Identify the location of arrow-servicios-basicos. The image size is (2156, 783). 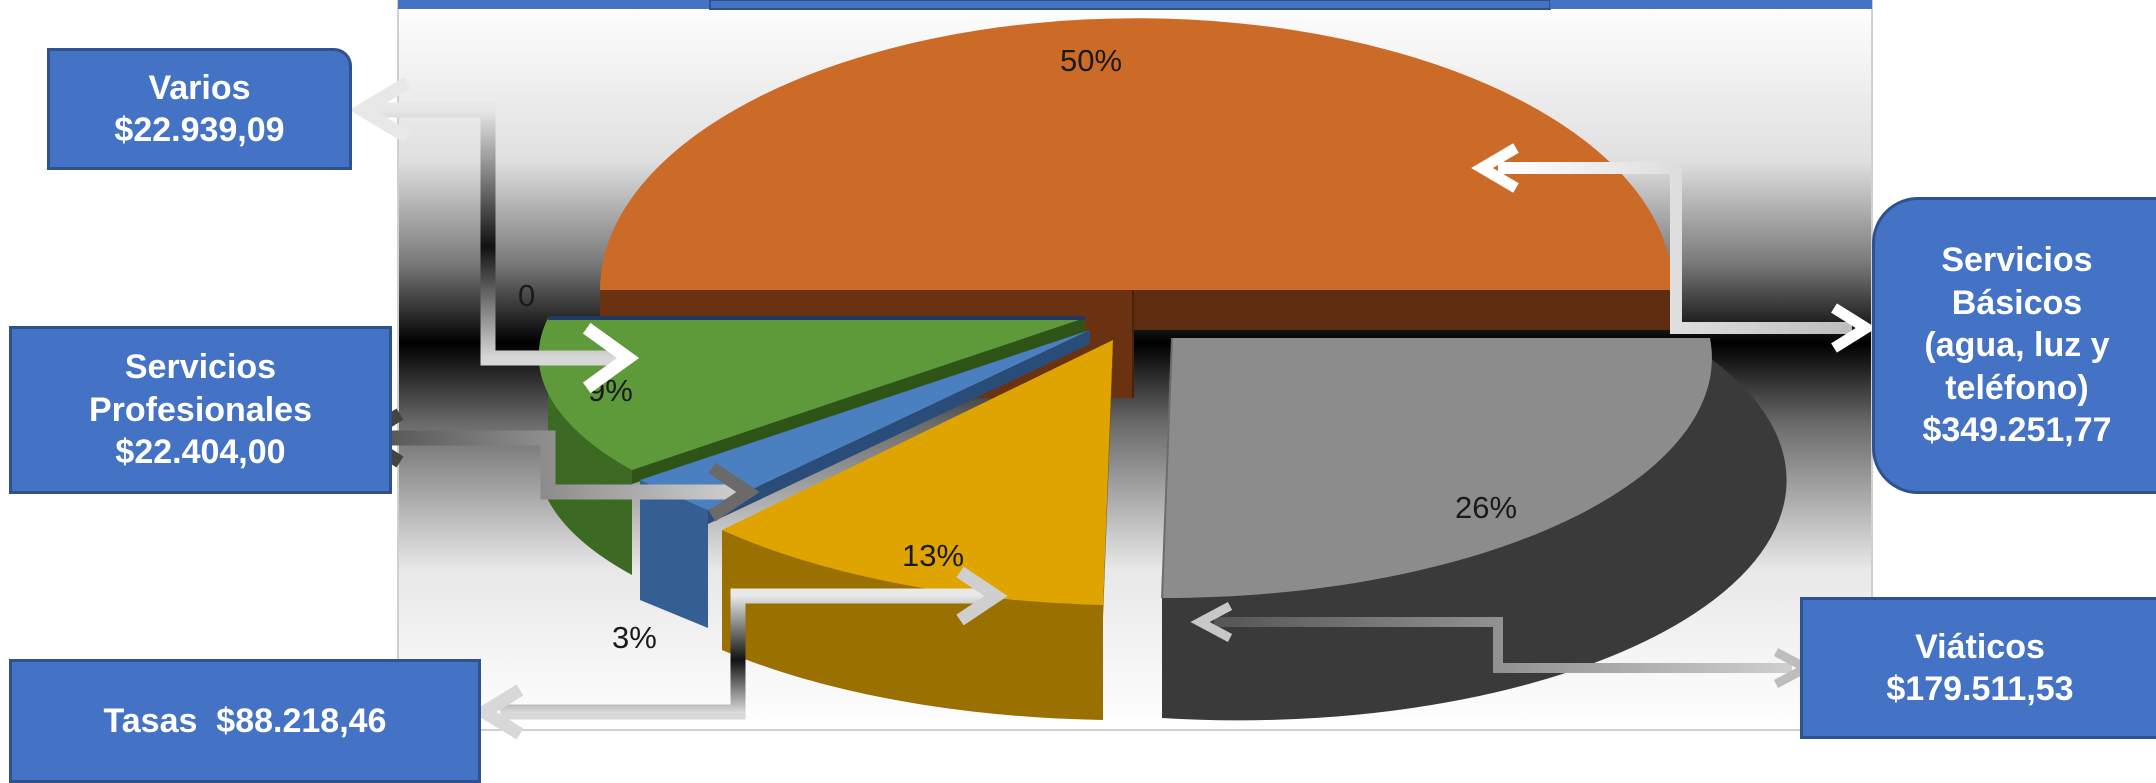
(1674, 248).